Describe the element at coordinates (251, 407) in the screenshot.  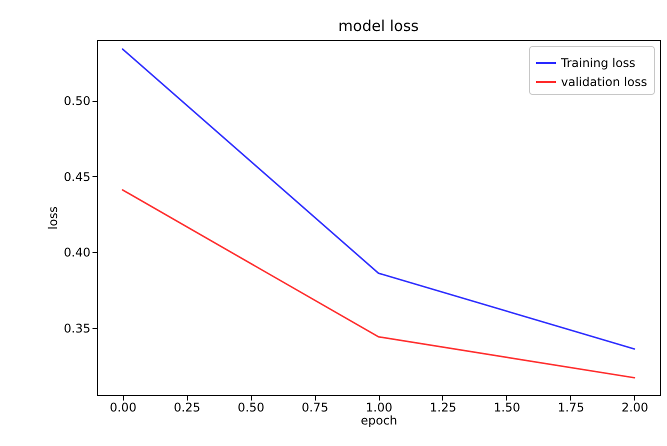
I see `x-tick-label: 0.50` at that location.